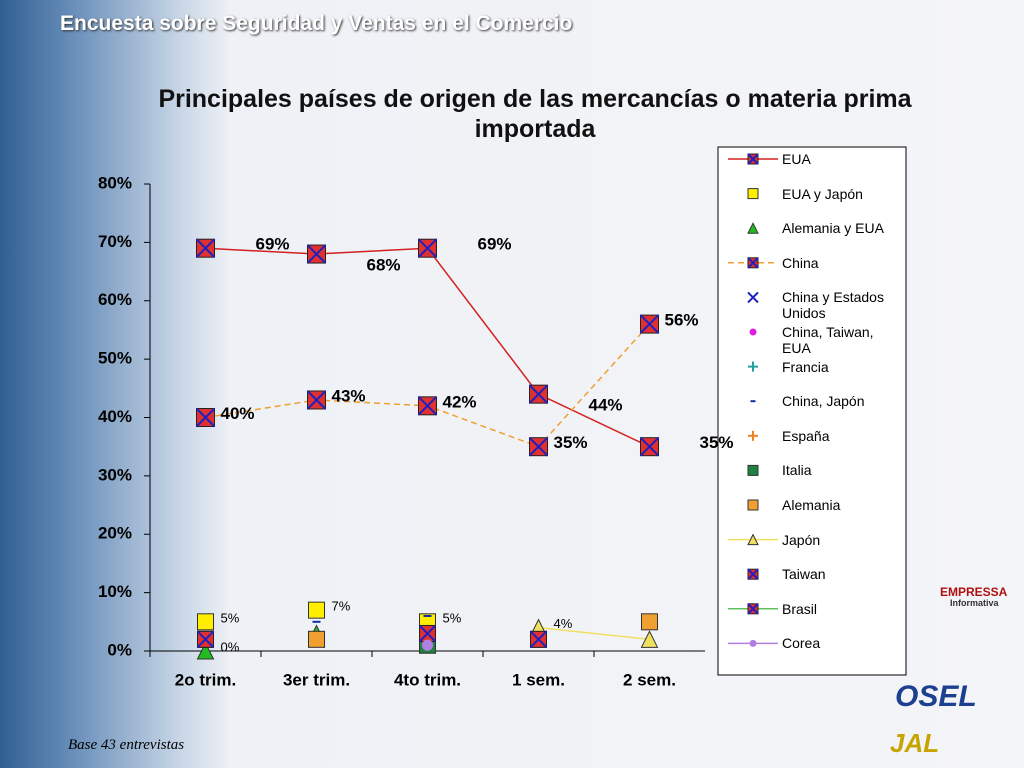  I want to click on legend-label: EUA, so click(796, 159).